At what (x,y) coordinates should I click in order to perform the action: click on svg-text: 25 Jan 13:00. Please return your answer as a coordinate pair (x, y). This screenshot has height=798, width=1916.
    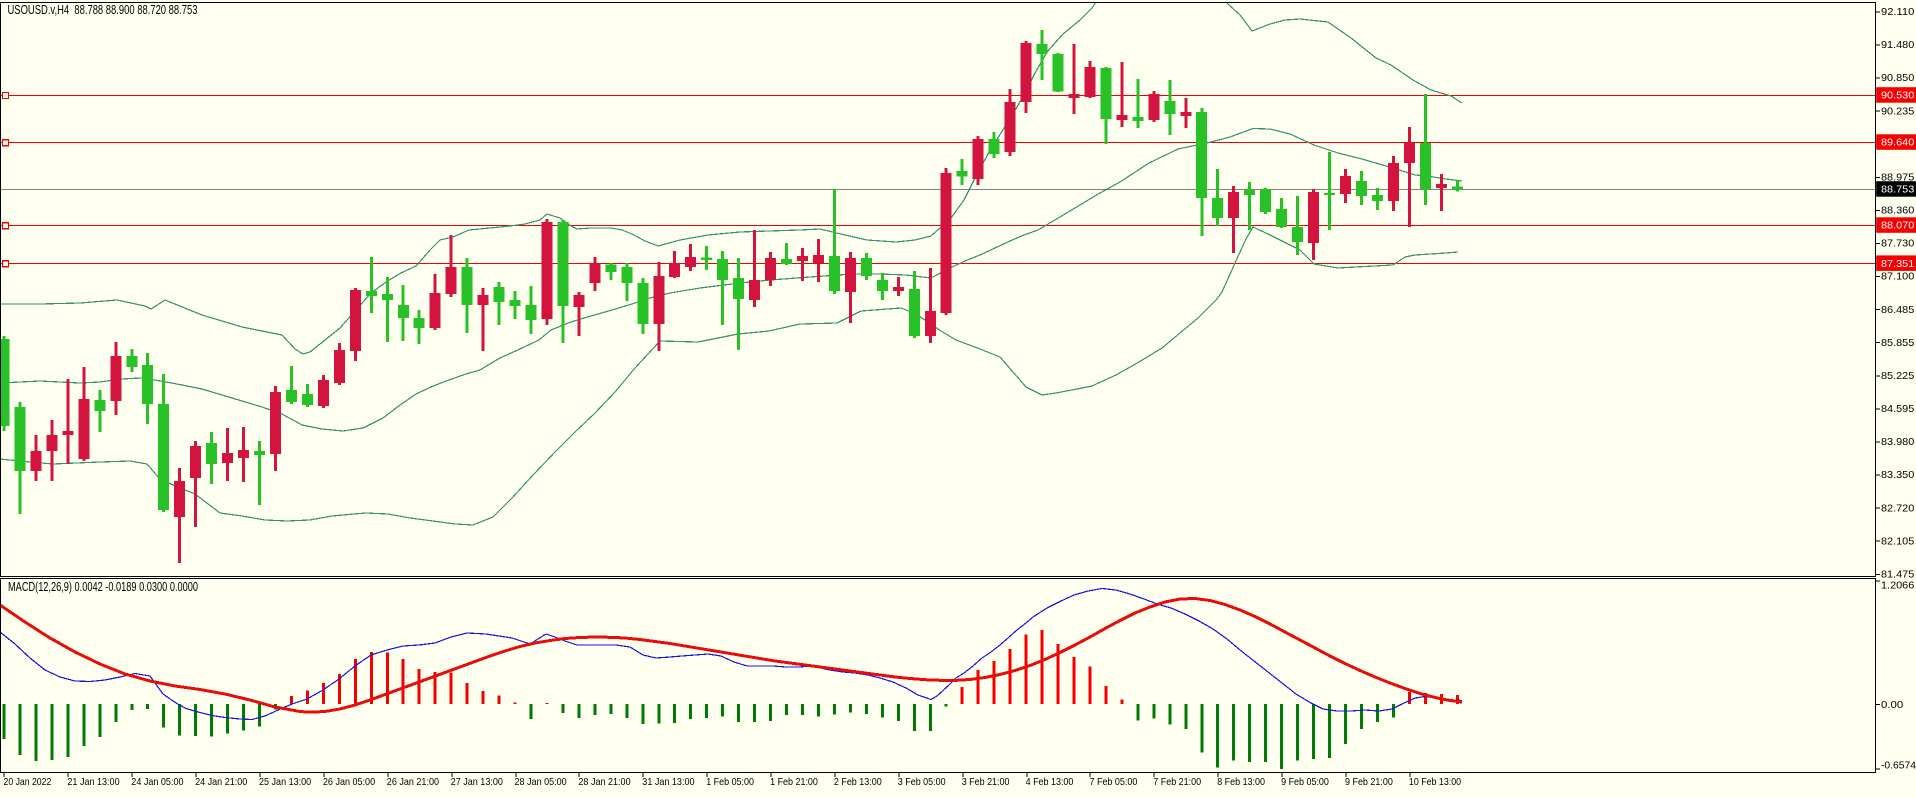
    Looking at the image, I should click on (285, 782).